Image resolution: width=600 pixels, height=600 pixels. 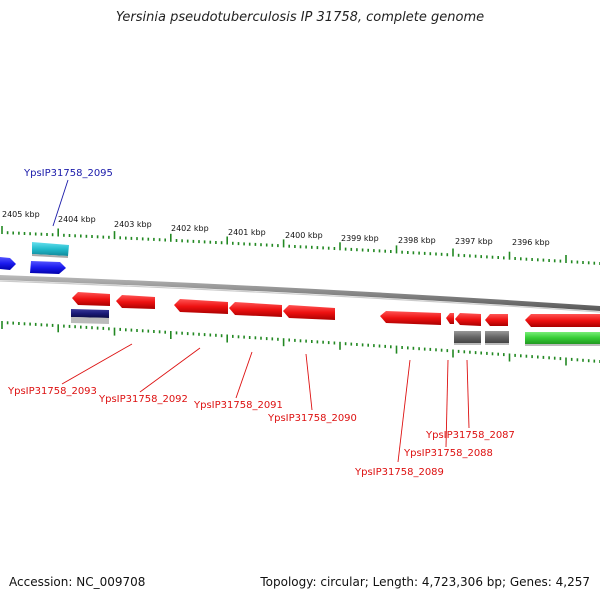 What do you see at coordinates (309, 312) in the screenshot?
I see `gene-reverse-ypsip31758_2090` at bounding box center [309, 312].